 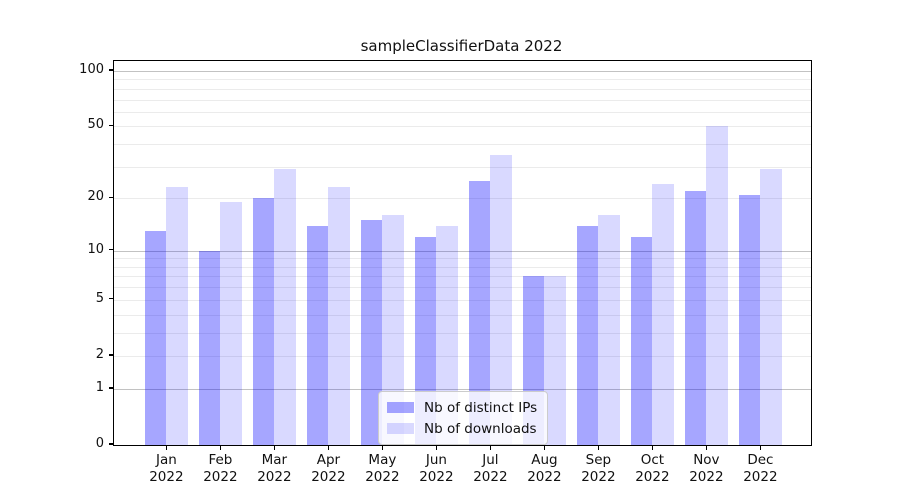 What do you see at coordinates (91, 69) in the screenshot?
I see `y-tick-label: 100` at bounding box center [91, 69].